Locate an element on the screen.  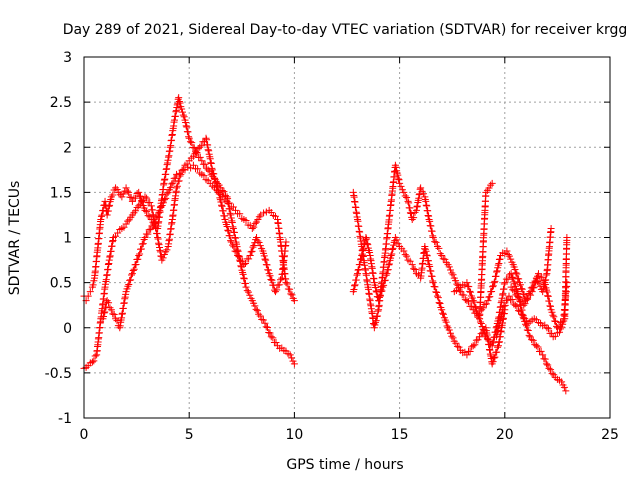
x-tick-label: 0 is located at coordinates (84, 435).